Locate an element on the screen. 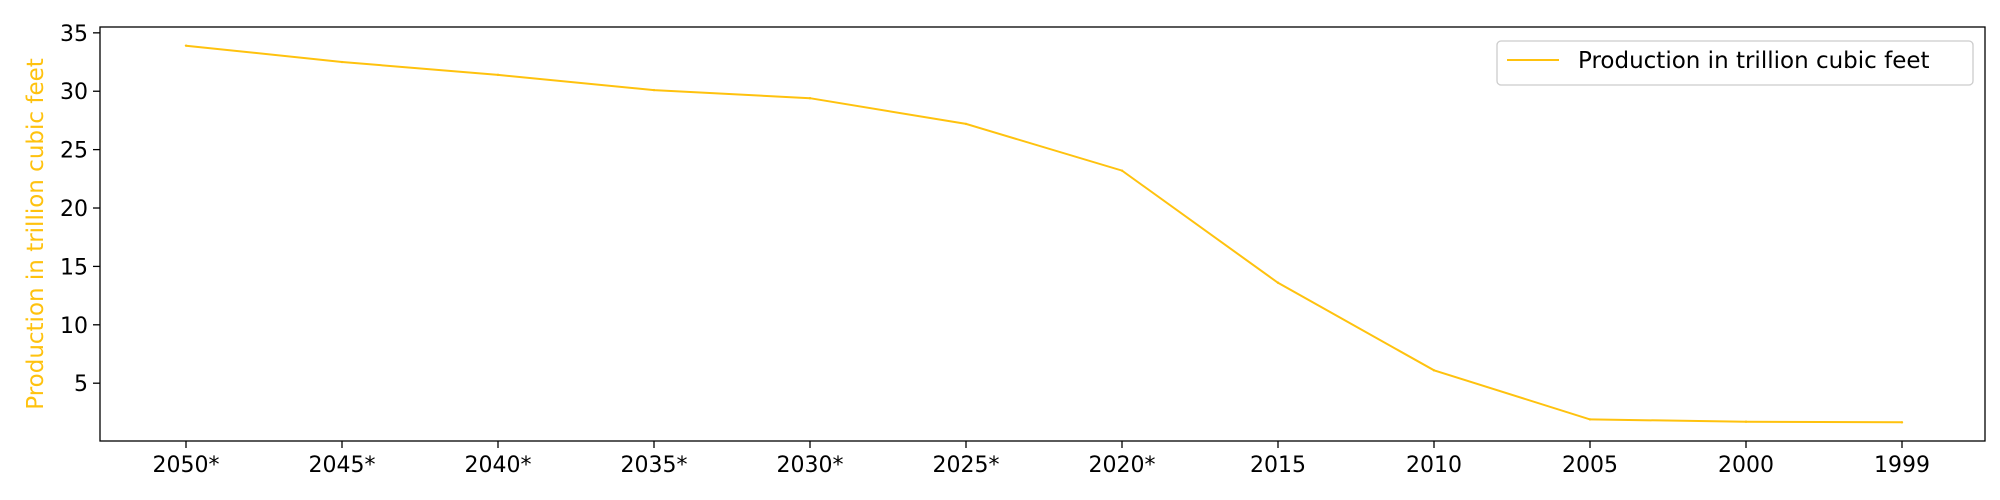 The width and height of the screenshot is (2000, 500). y-tick-label: 35 is located at coordinates (74, 34).